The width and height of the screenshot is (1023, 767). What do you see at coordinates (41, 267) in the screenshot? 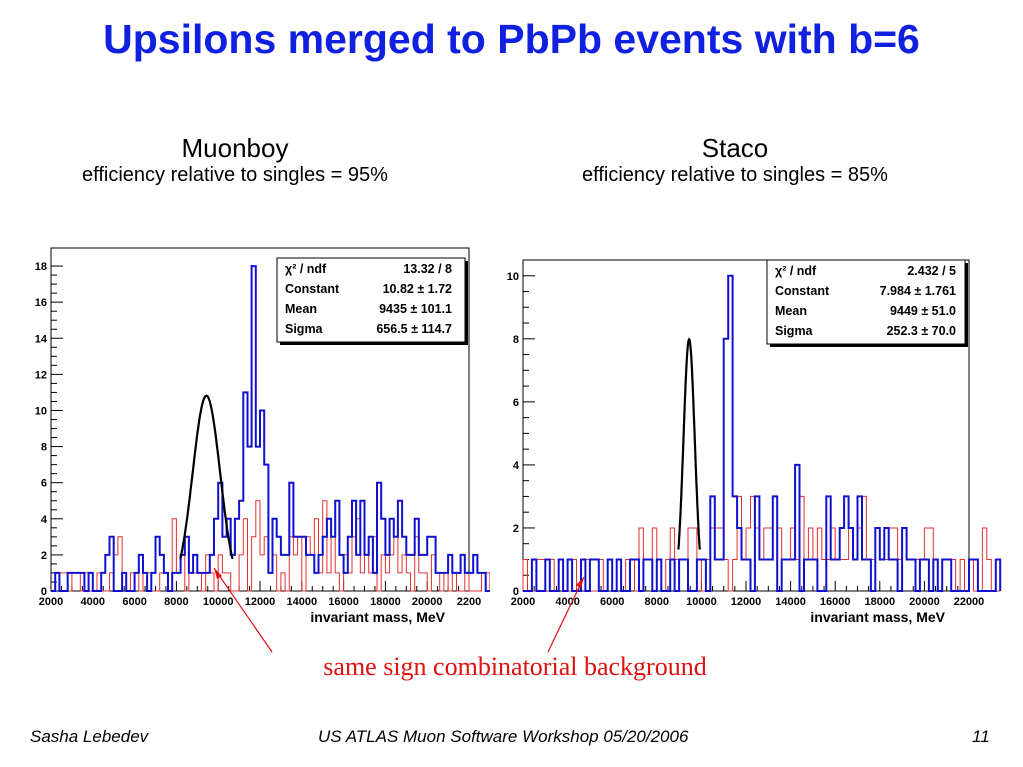
I see `y-tick-label: 18` at bounding box center [41, 267].